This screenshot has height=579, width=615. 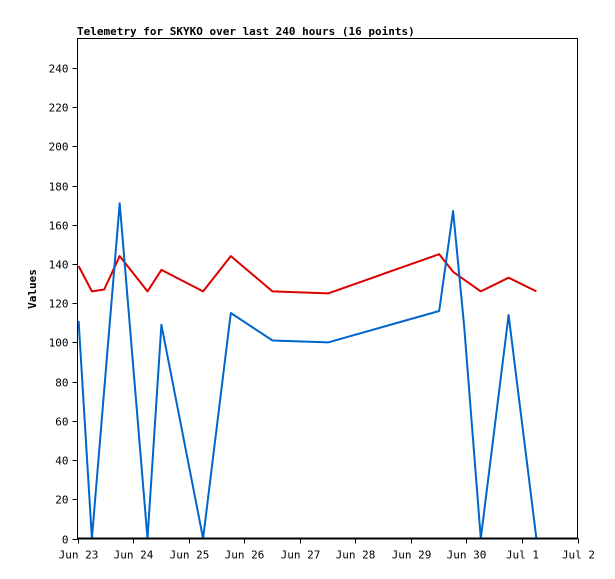 What do you see at coordinates (61, 422) in the screenshot?
I see `y-tick-label: 60` at bounding box center [61, 422].